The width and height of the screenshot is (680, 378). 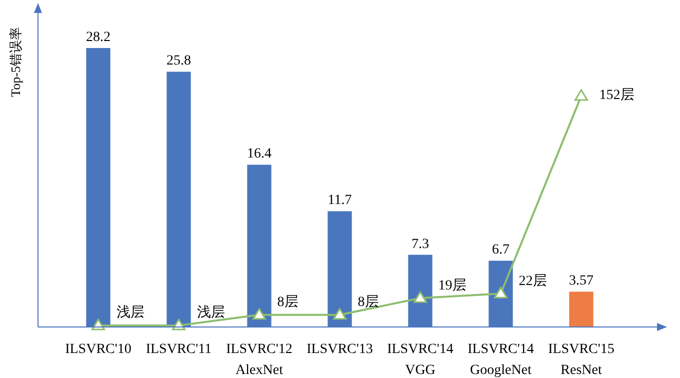 What do you see at coordinates (501, 250) in the screenshot?
I see `data-label: 6.7` at bounding box center [501, 250].